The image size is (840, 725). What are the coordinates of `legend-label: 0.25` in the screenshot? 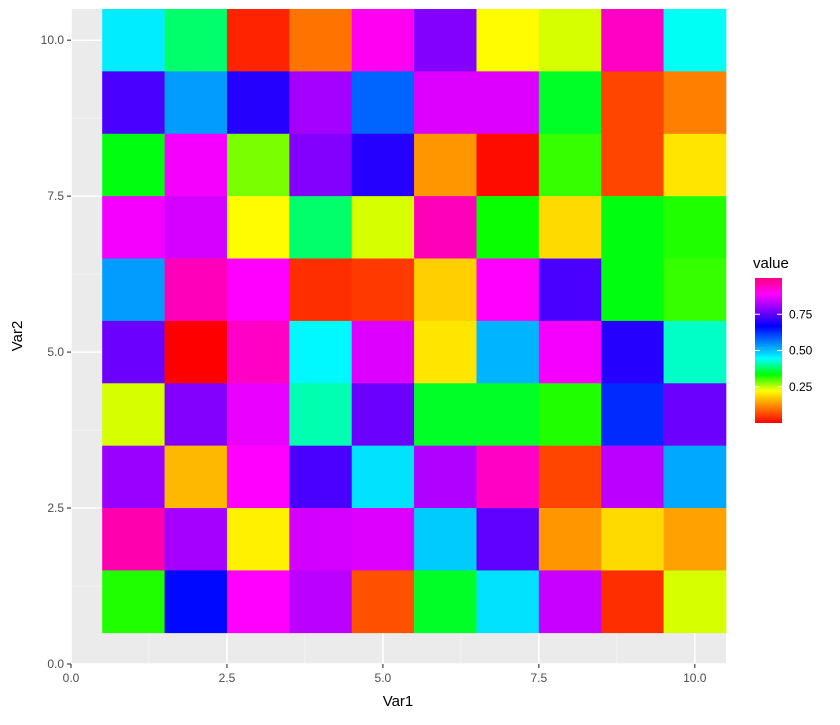 It's located at (801, 387).